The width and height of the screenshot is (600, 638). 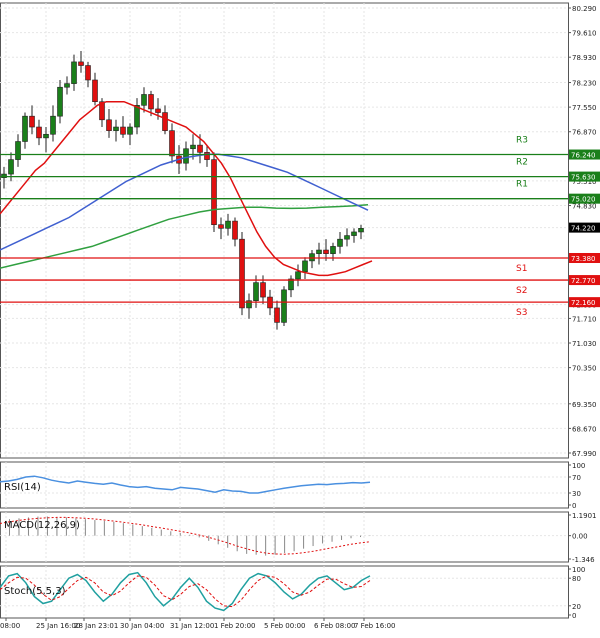 What do you see at coordinates (522, 185) in the screenshot?
I see `level-name-r1: R1` at bounding box center [522, 185].